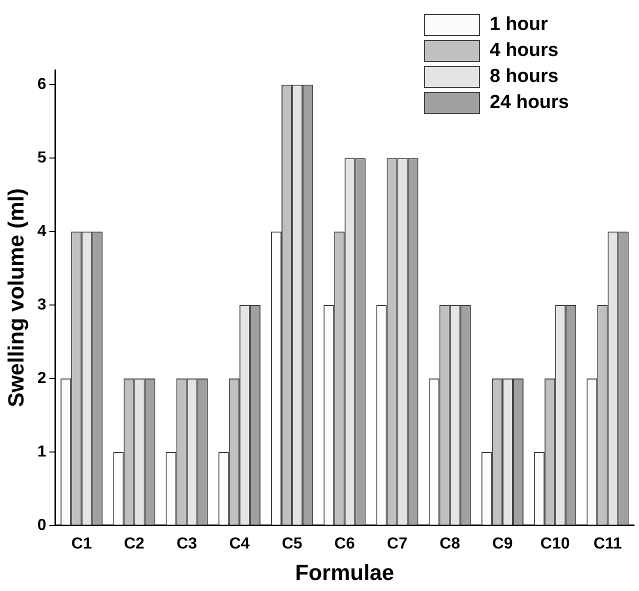 This screenshot has width=639, height=591. I want to click on x-tick-label: C10, so click(555, 543).